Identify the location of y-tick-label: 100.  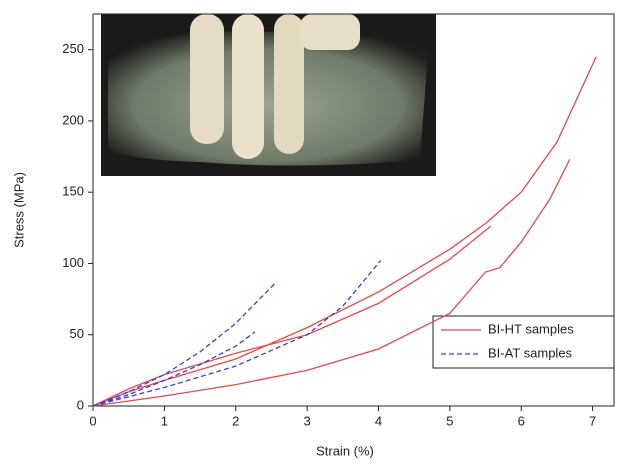
(73, 262).